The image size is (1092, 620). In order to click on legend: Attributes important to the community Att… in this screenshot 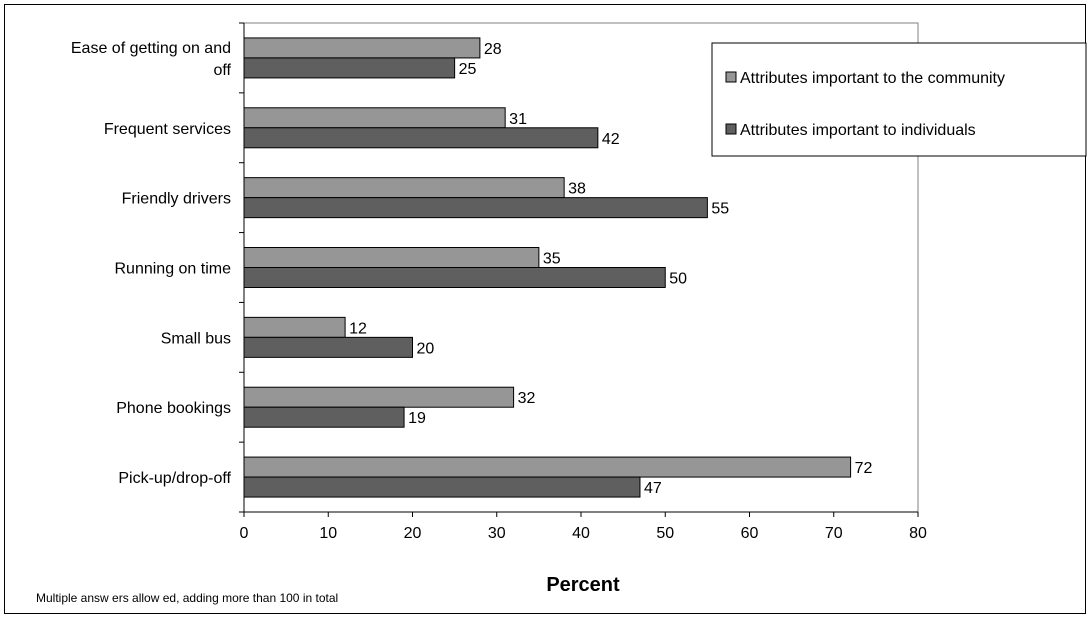, I will do `click(899, 99)`.